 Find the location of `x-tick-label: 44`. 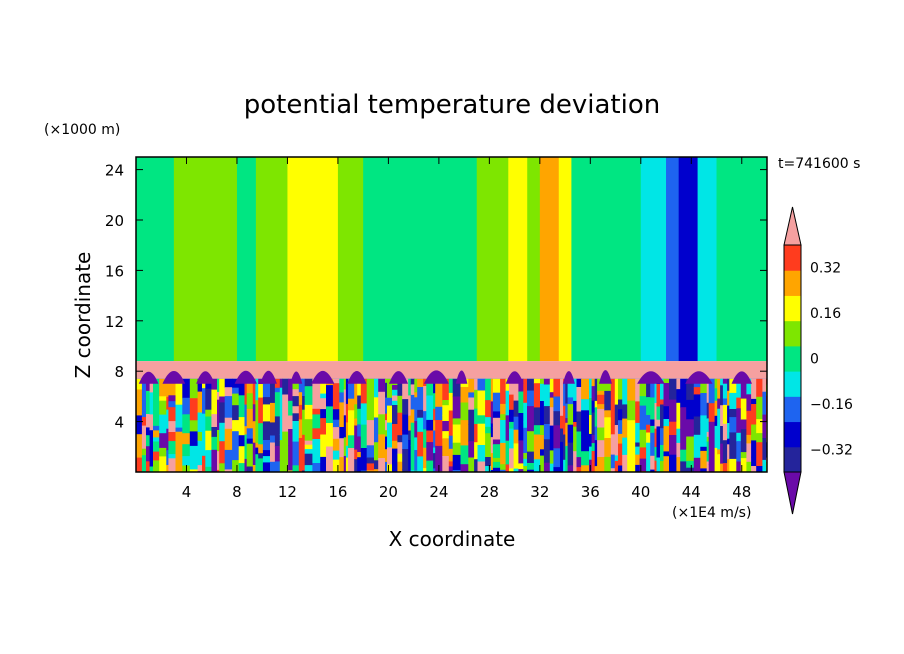

x-tick-label: 44 is located at coordinates (691, 492).